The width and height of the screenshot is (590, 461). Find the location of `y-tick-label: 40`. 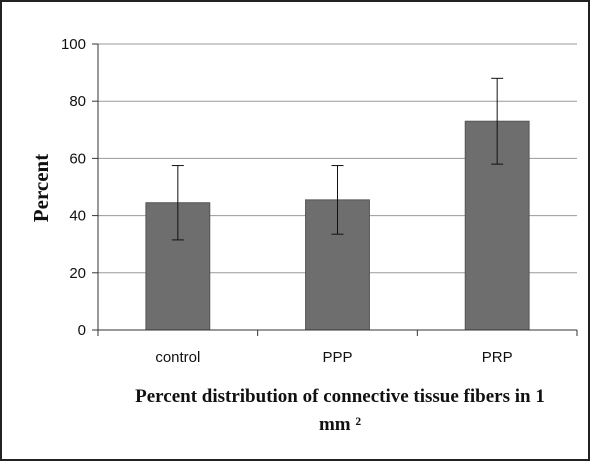

y-tick-label: 40 is located at coordinates (77, 216).